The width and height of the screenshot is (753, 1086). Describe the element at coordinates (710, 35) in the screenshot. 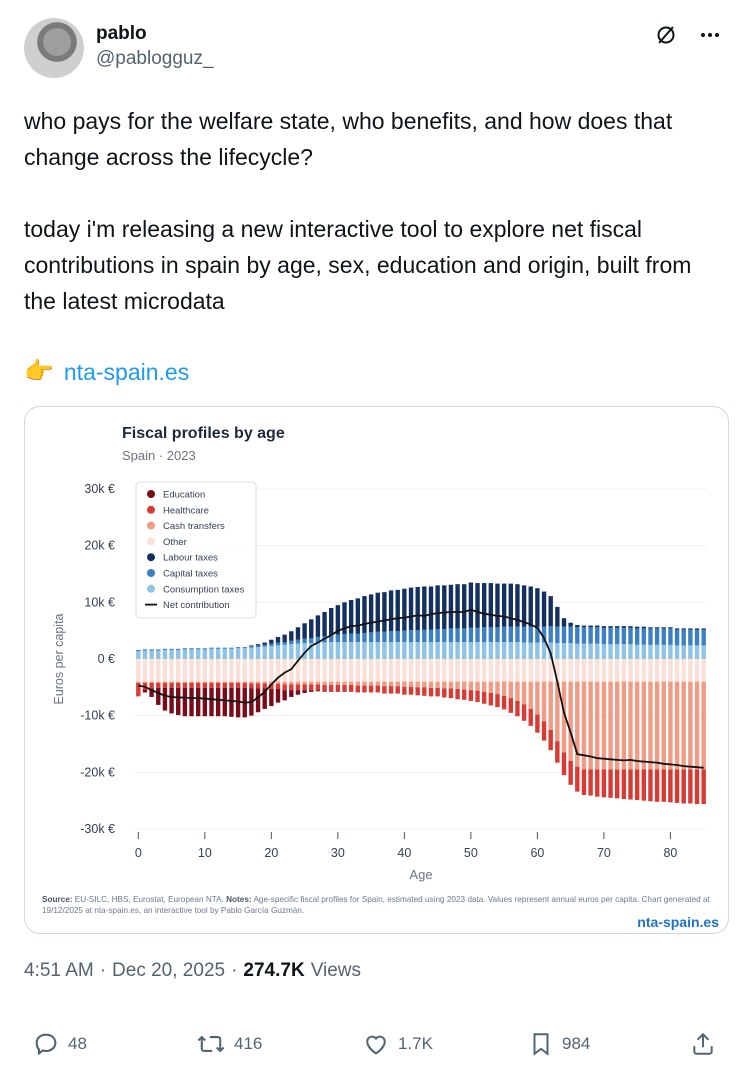

I see `more-options-icon` at that location.